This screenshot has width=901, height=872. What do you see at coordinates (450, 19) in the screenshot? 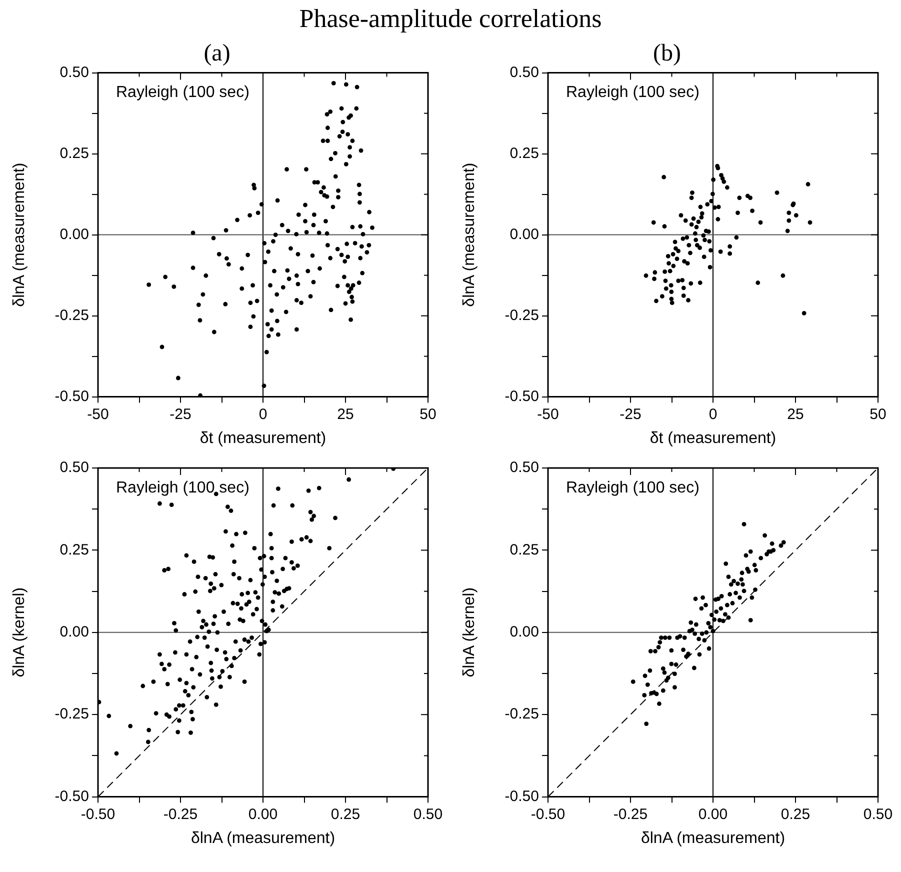
I see `chart-title: Phase-amplitude correlations` at bounding box center [450, 19].